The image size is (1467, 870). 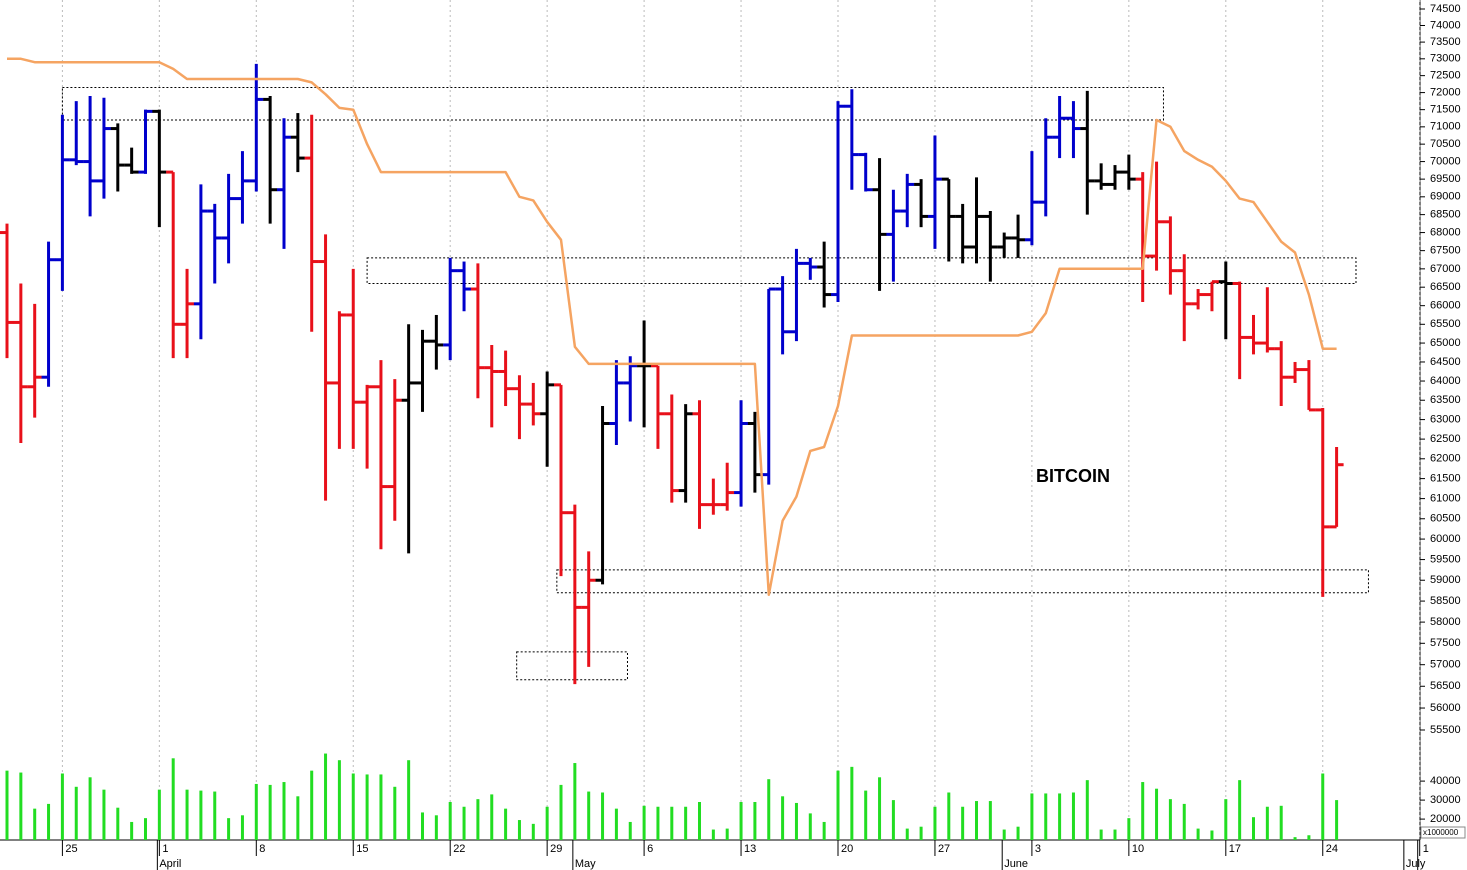 What do you see at coordinates (1445, 459) in the screenshot?
I see `y-tick-label: 62000` at bounding box center [1445, 459].